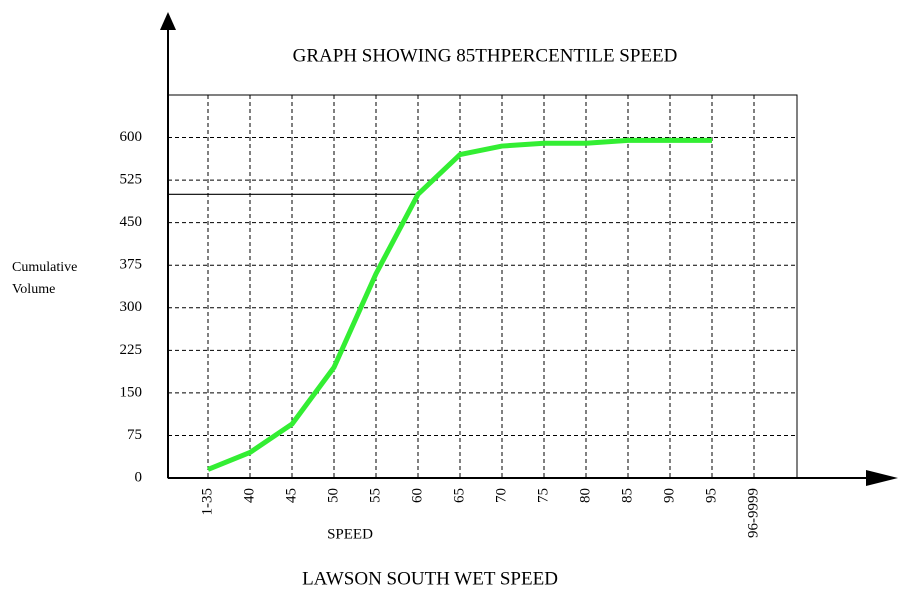  What do you see at coordinates (131, 180) in the screenshot?
I see `y-tick-label: 525` at bounding box center [131, 180].